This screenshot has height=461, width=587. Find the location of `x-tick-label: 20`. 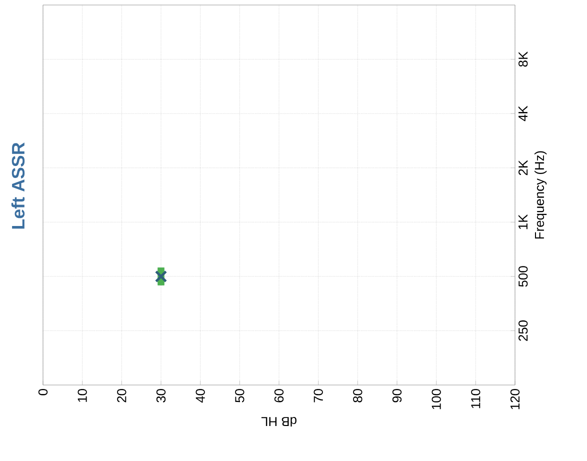

x-tick-label: 20 is located at coordinates (121, 395).